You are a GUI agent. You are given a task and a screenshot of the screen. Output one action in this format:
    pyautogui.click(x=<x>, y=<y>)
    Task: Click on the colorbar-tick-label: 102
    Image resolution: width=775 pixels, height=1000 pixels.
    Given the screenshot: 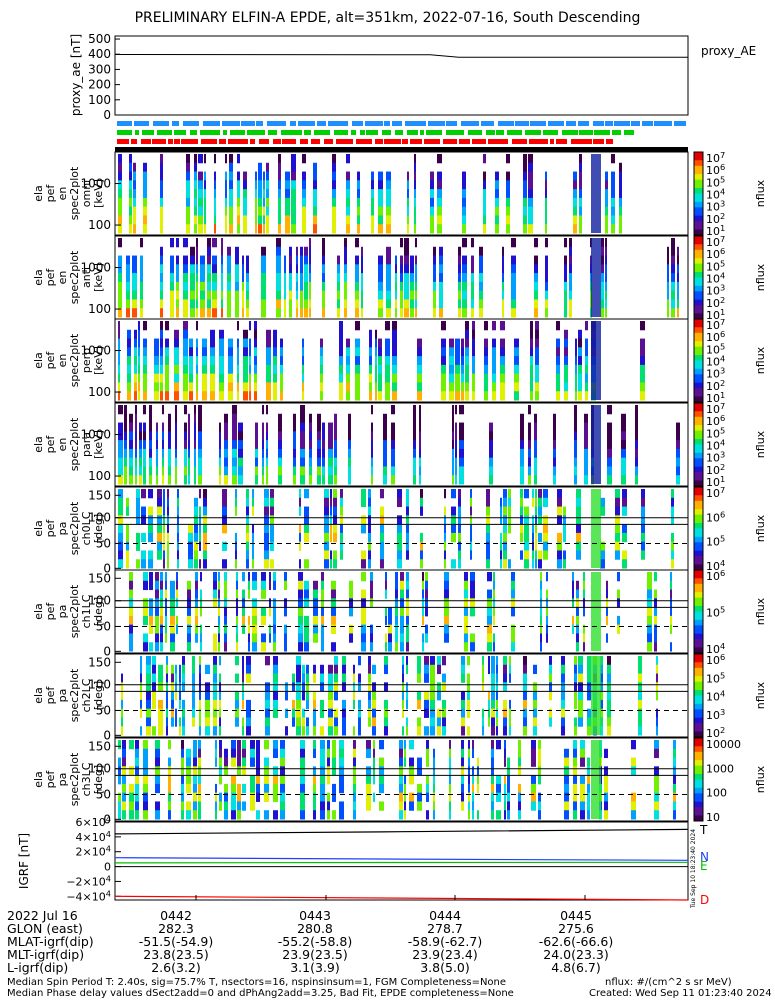 What is the action you would take?
    pyautogui.click(x=715, y=469)
    